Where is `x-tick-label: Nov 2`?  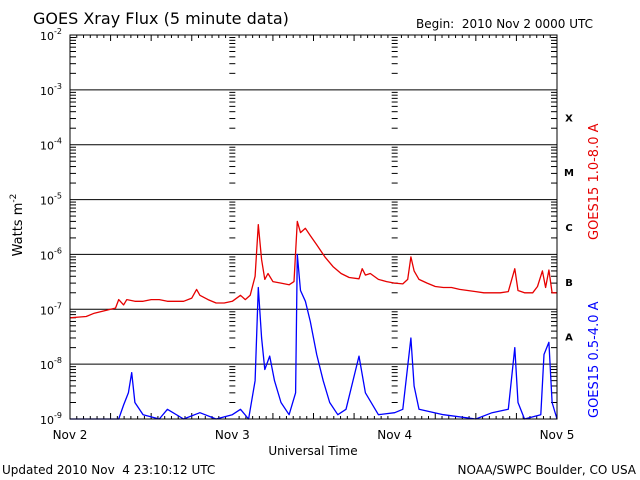 x-tick-label: Nov 2 is located at coordinates (70, 435).